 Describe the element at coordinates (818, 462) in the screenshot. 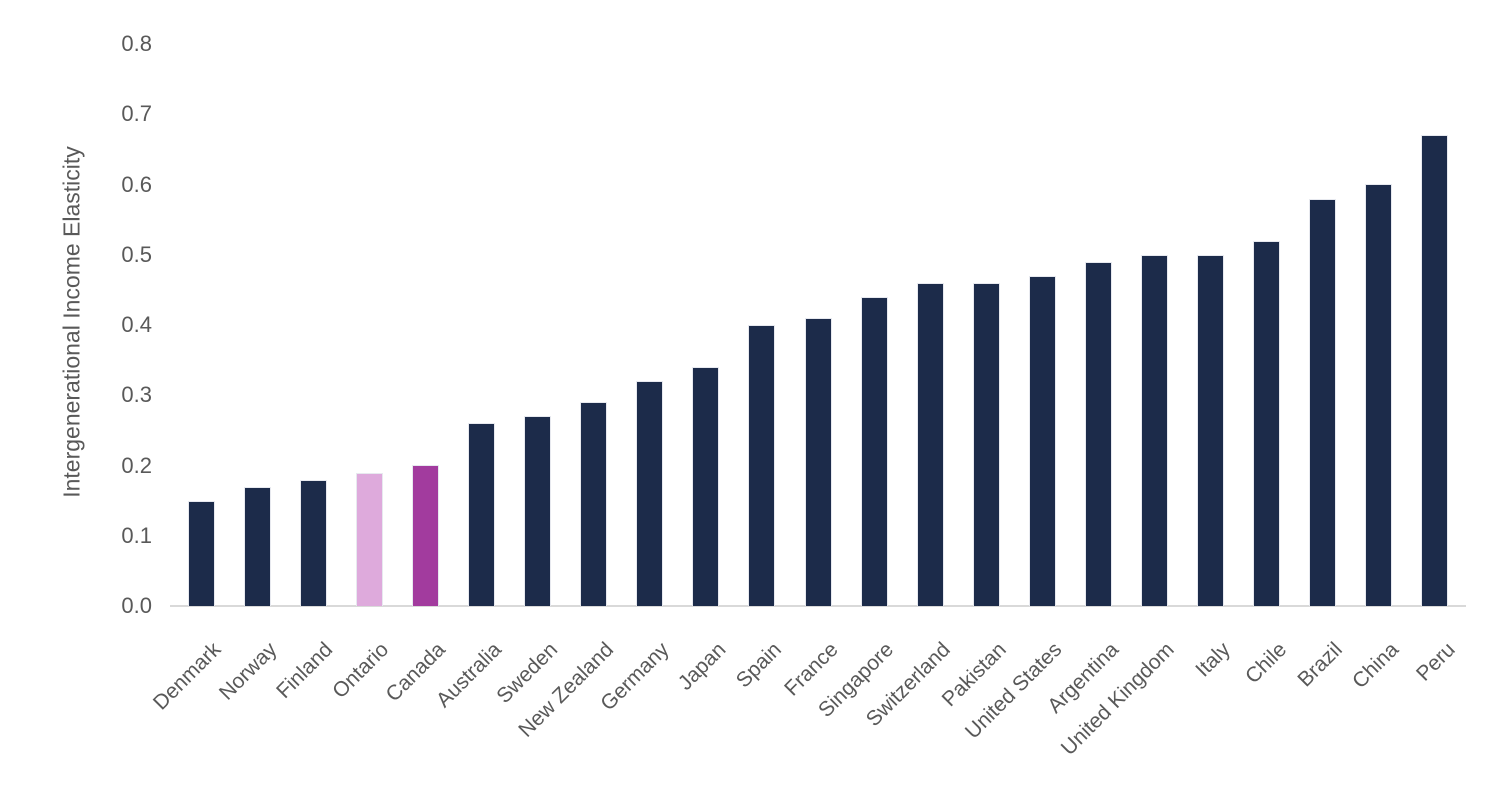

I see `bar-france` at that location.